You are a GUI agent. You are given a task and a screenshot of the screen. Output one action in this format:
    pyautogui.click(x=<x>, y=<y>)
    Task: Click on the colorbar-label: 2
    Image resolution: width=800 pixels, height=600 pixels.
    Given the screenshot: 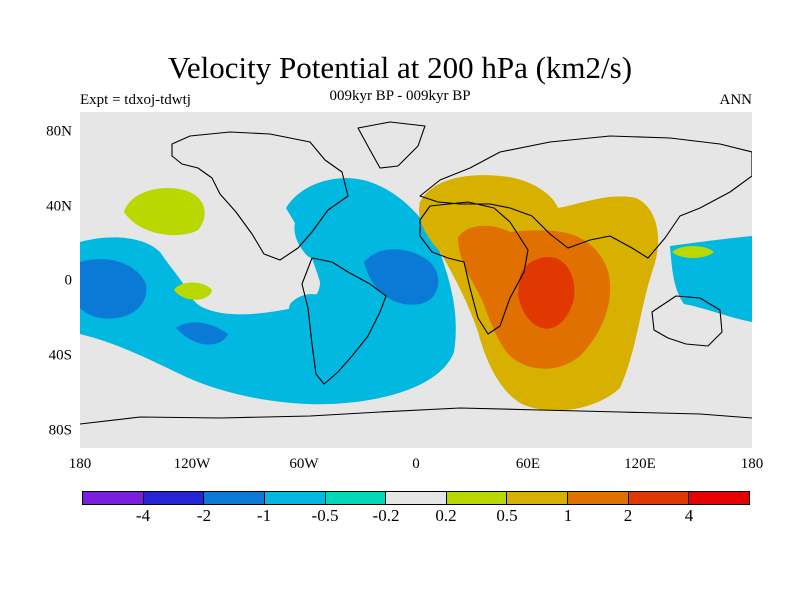 What is the action you would take?
    pyautogui.click(x=628, y=515)
    